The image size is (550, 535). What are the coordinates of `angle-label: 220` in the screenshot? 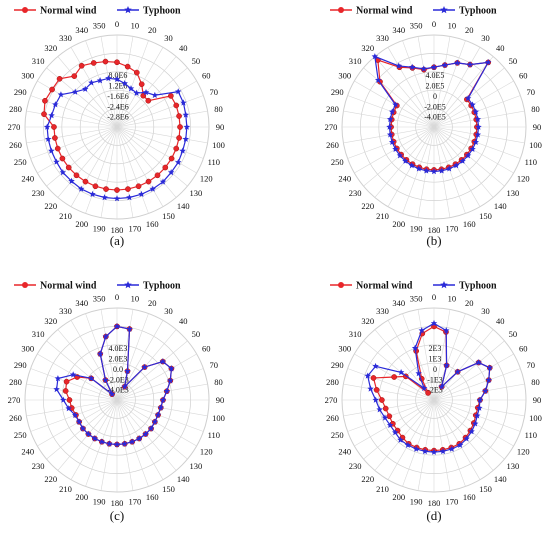 It's located at (367, 479).